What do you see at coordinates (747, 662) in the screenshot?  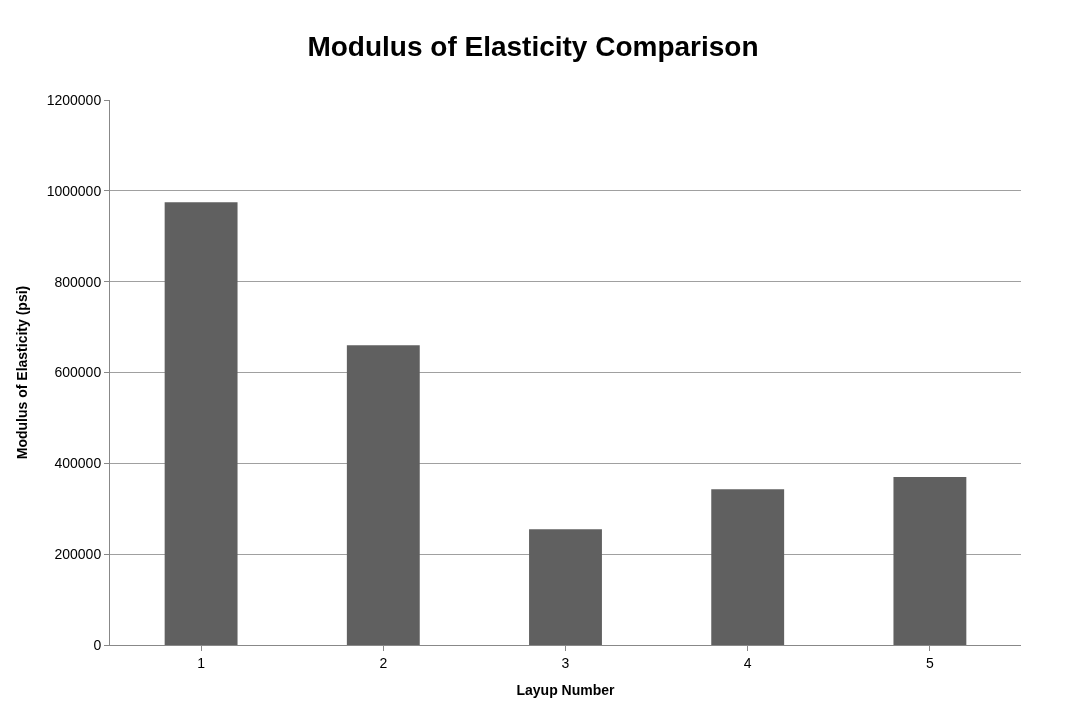 I see `x-tick-label: 4` at bounding box center [747, 662].